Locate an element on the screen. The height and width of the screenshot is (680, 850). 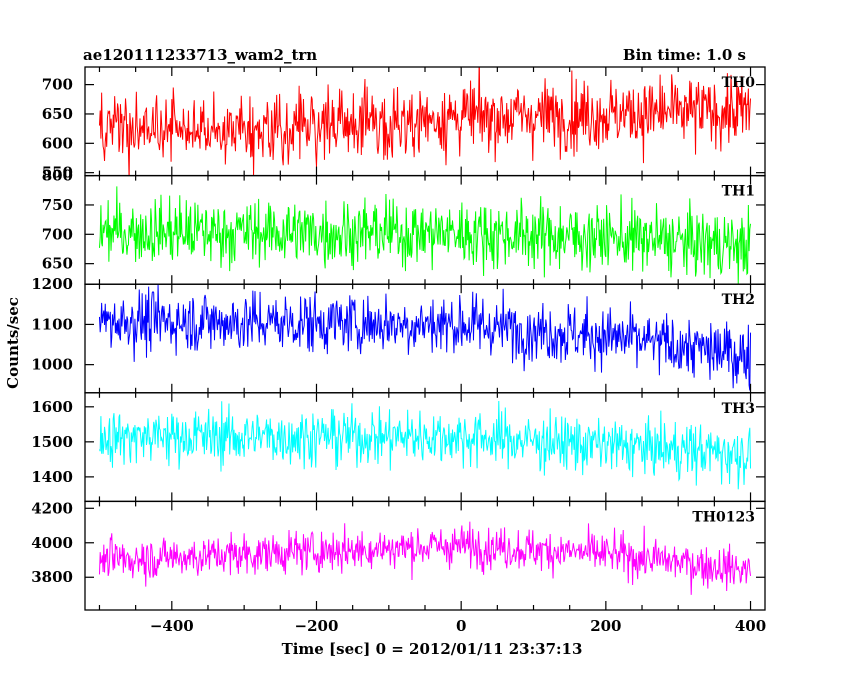
x-tick-label: 200 is located at coordinates (605, 626).